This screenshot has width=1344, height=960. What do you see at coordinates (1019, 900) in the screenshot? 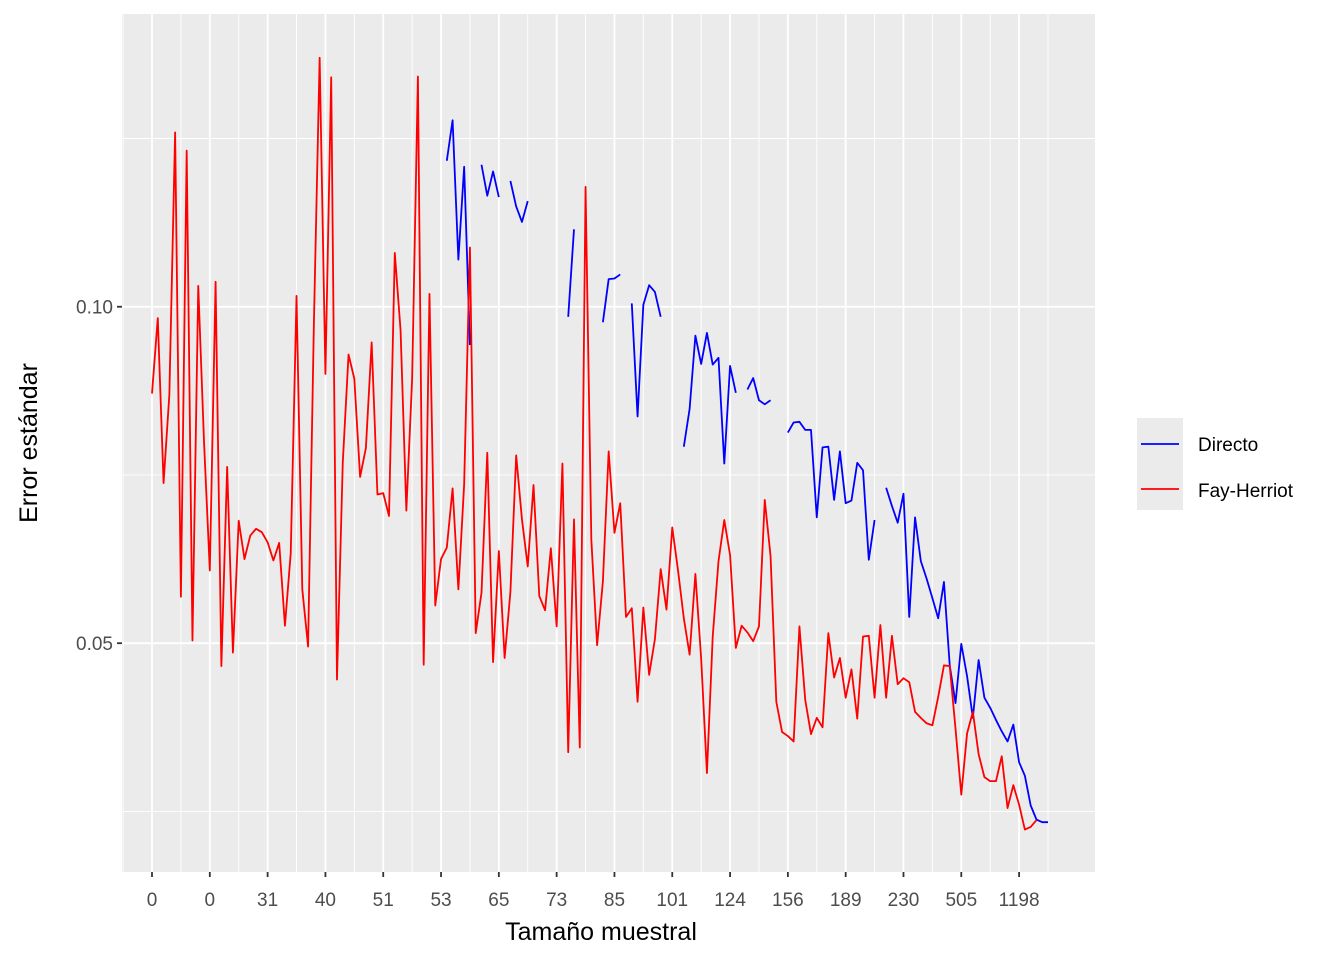
I see `x-tick-label: 1198` at bounding box center [1019, 900].